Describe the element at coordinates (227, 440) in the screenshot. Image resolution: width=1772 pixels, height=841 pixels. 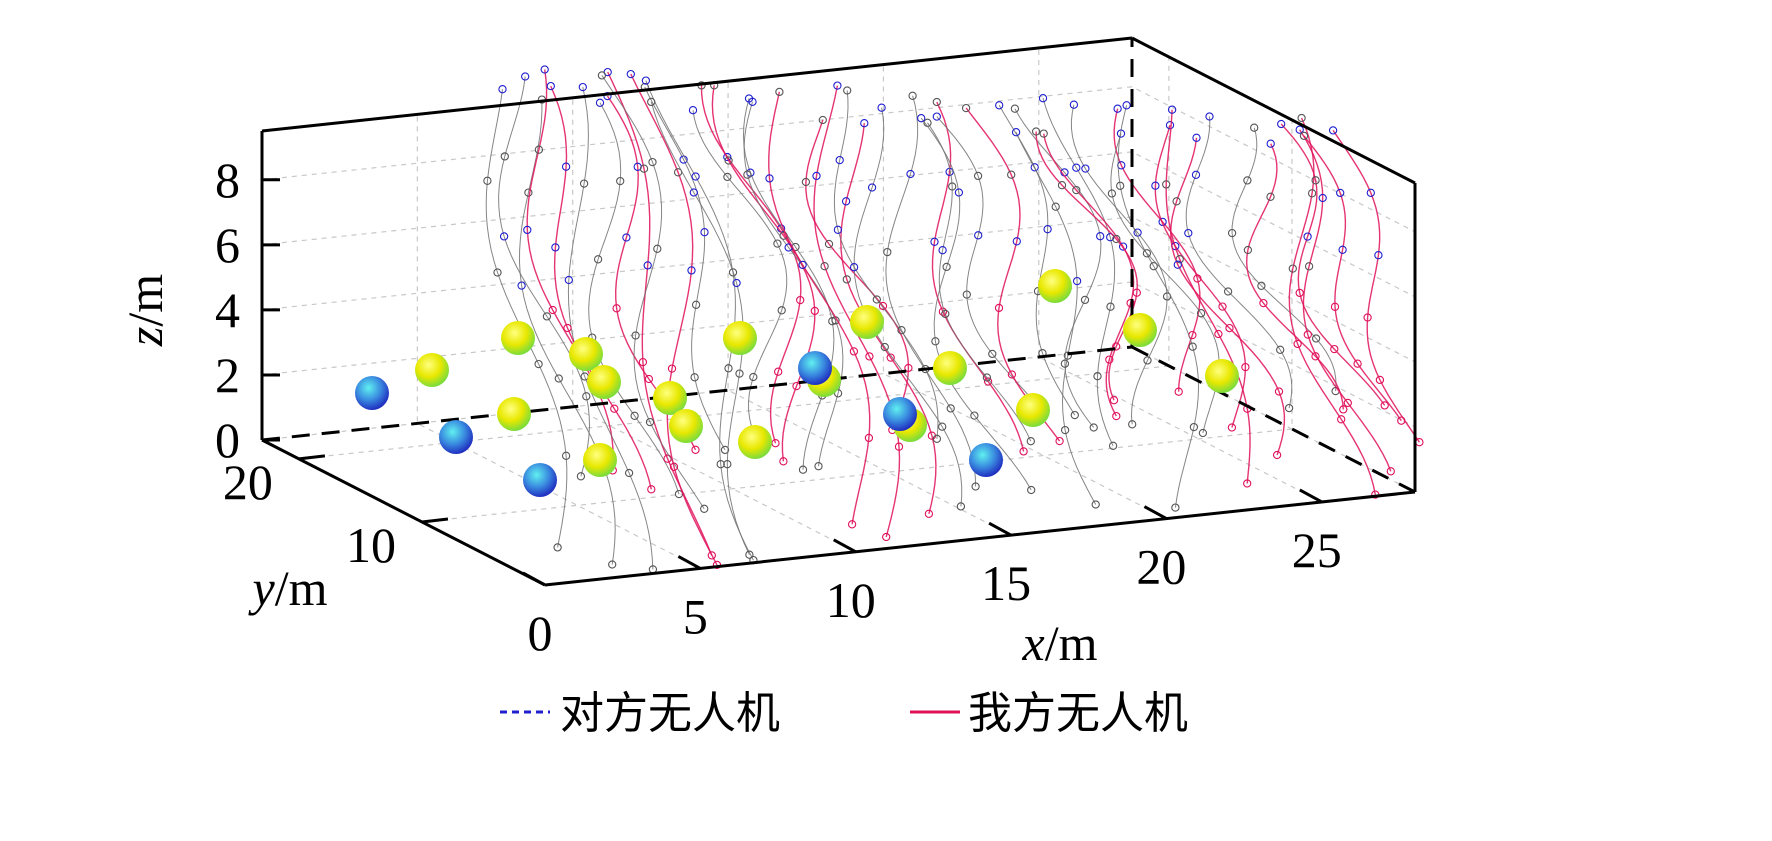
I see `z-tick-label: 0` at that location.